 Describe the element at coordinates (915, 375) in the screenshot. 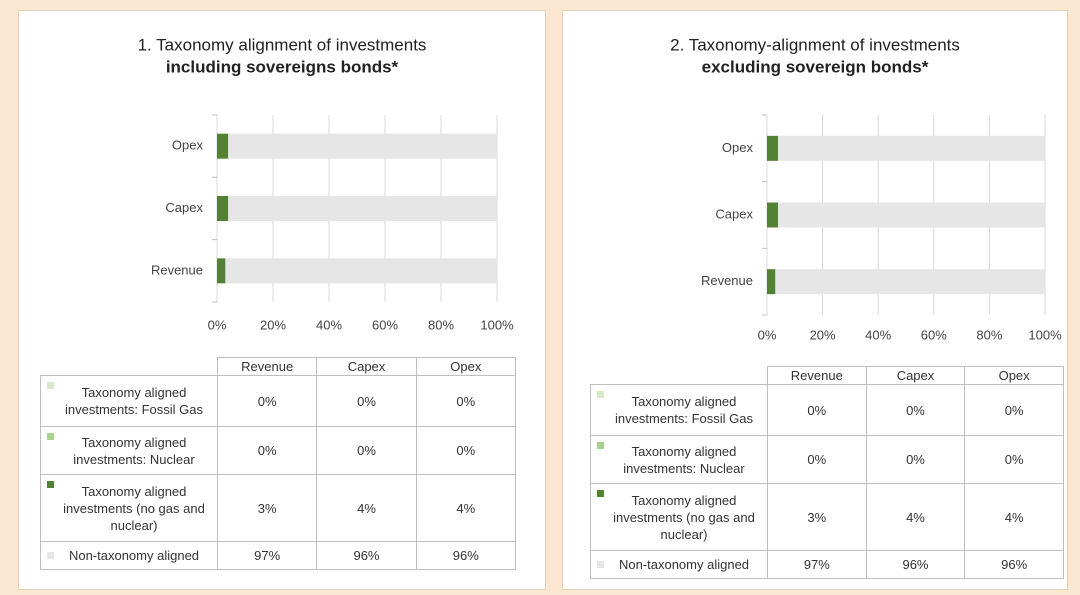

I see `header-cell: Capex` at that location.